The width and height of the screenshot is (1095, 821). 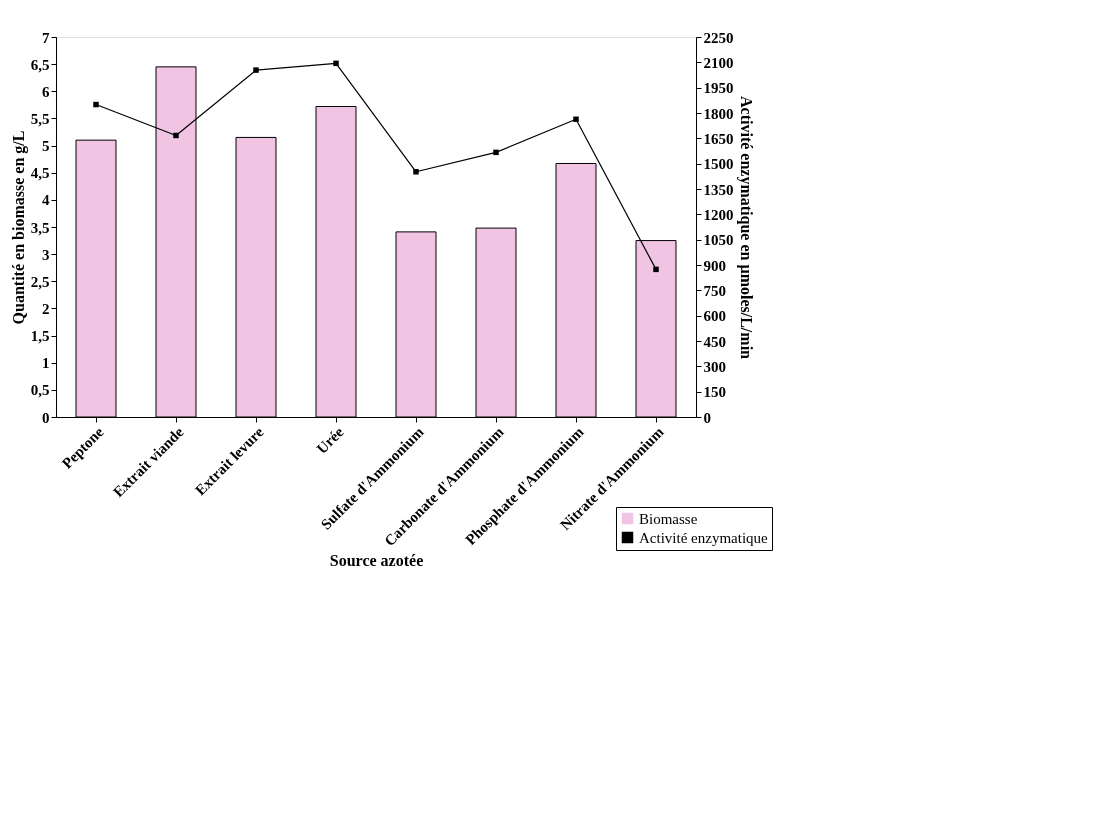 I want to click on y2-tick-label: 900, so click(x=714, y=265).